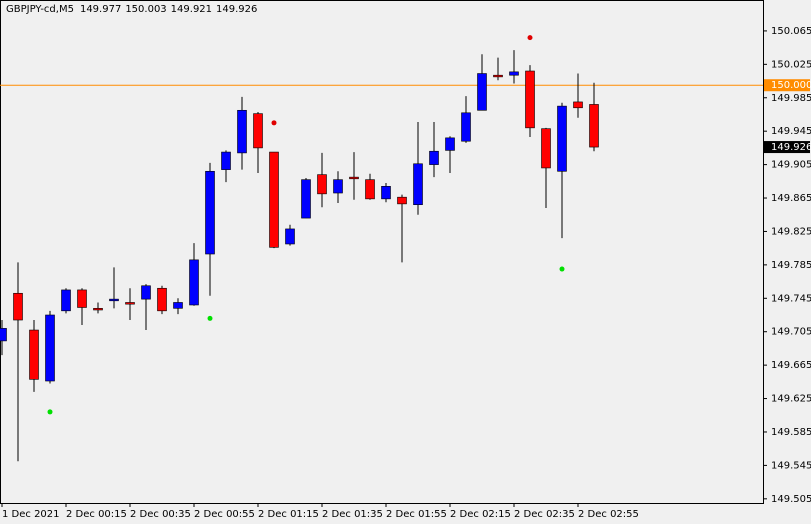  What do you see at coordinates (791, 231) in the screenshot?
I see `y-tick-label: 149.825` at bounding box center [791, 231].